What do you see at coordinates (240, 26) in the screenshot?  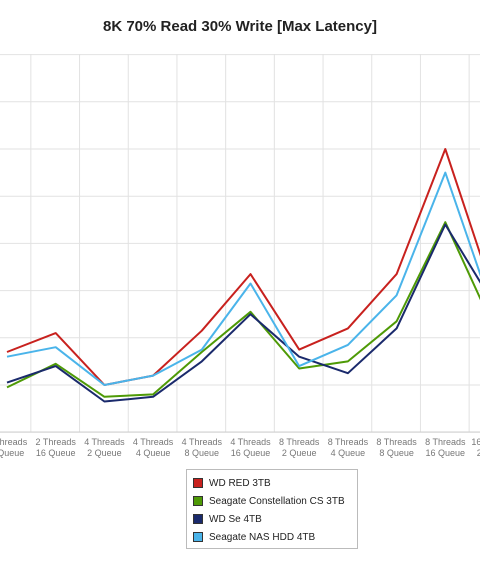 I see `chart-title: 8K 70% Read 30% Write [Max Latency]` at bounding box center [240, 26].